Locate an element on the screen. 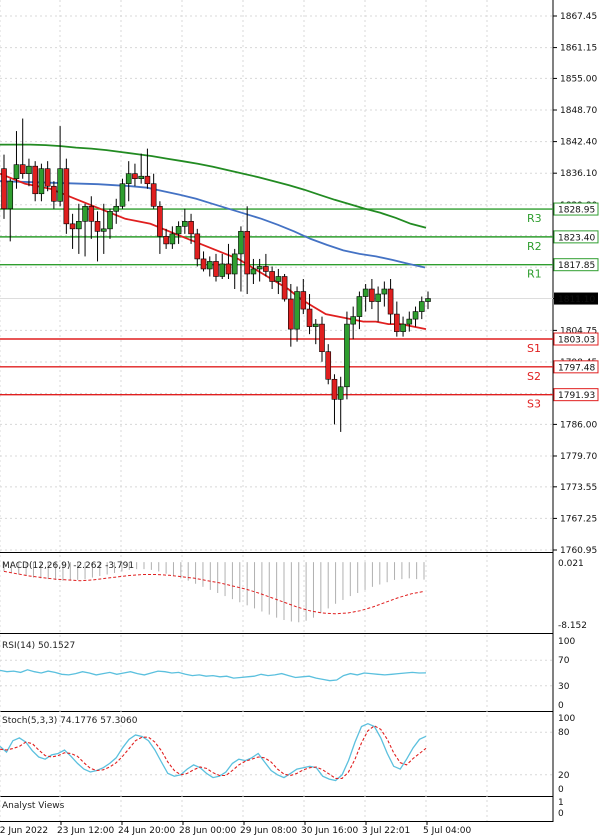 Image resolution: width=600 pixels, height=837 pixels. price-tick-label: 1779.70 is located at coordinates (578, 457).